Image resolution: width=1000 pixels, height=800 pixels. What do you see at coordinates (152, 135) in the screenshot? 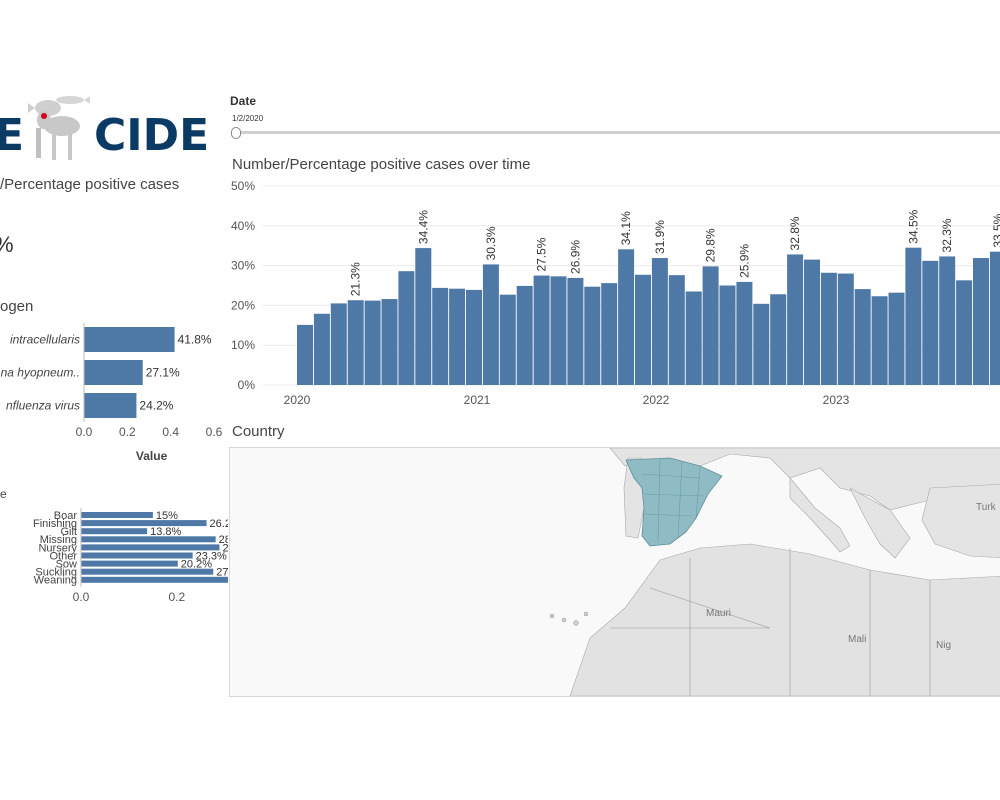
I see `logo-text-cide: CIDE` at bounding box center [152, 135].